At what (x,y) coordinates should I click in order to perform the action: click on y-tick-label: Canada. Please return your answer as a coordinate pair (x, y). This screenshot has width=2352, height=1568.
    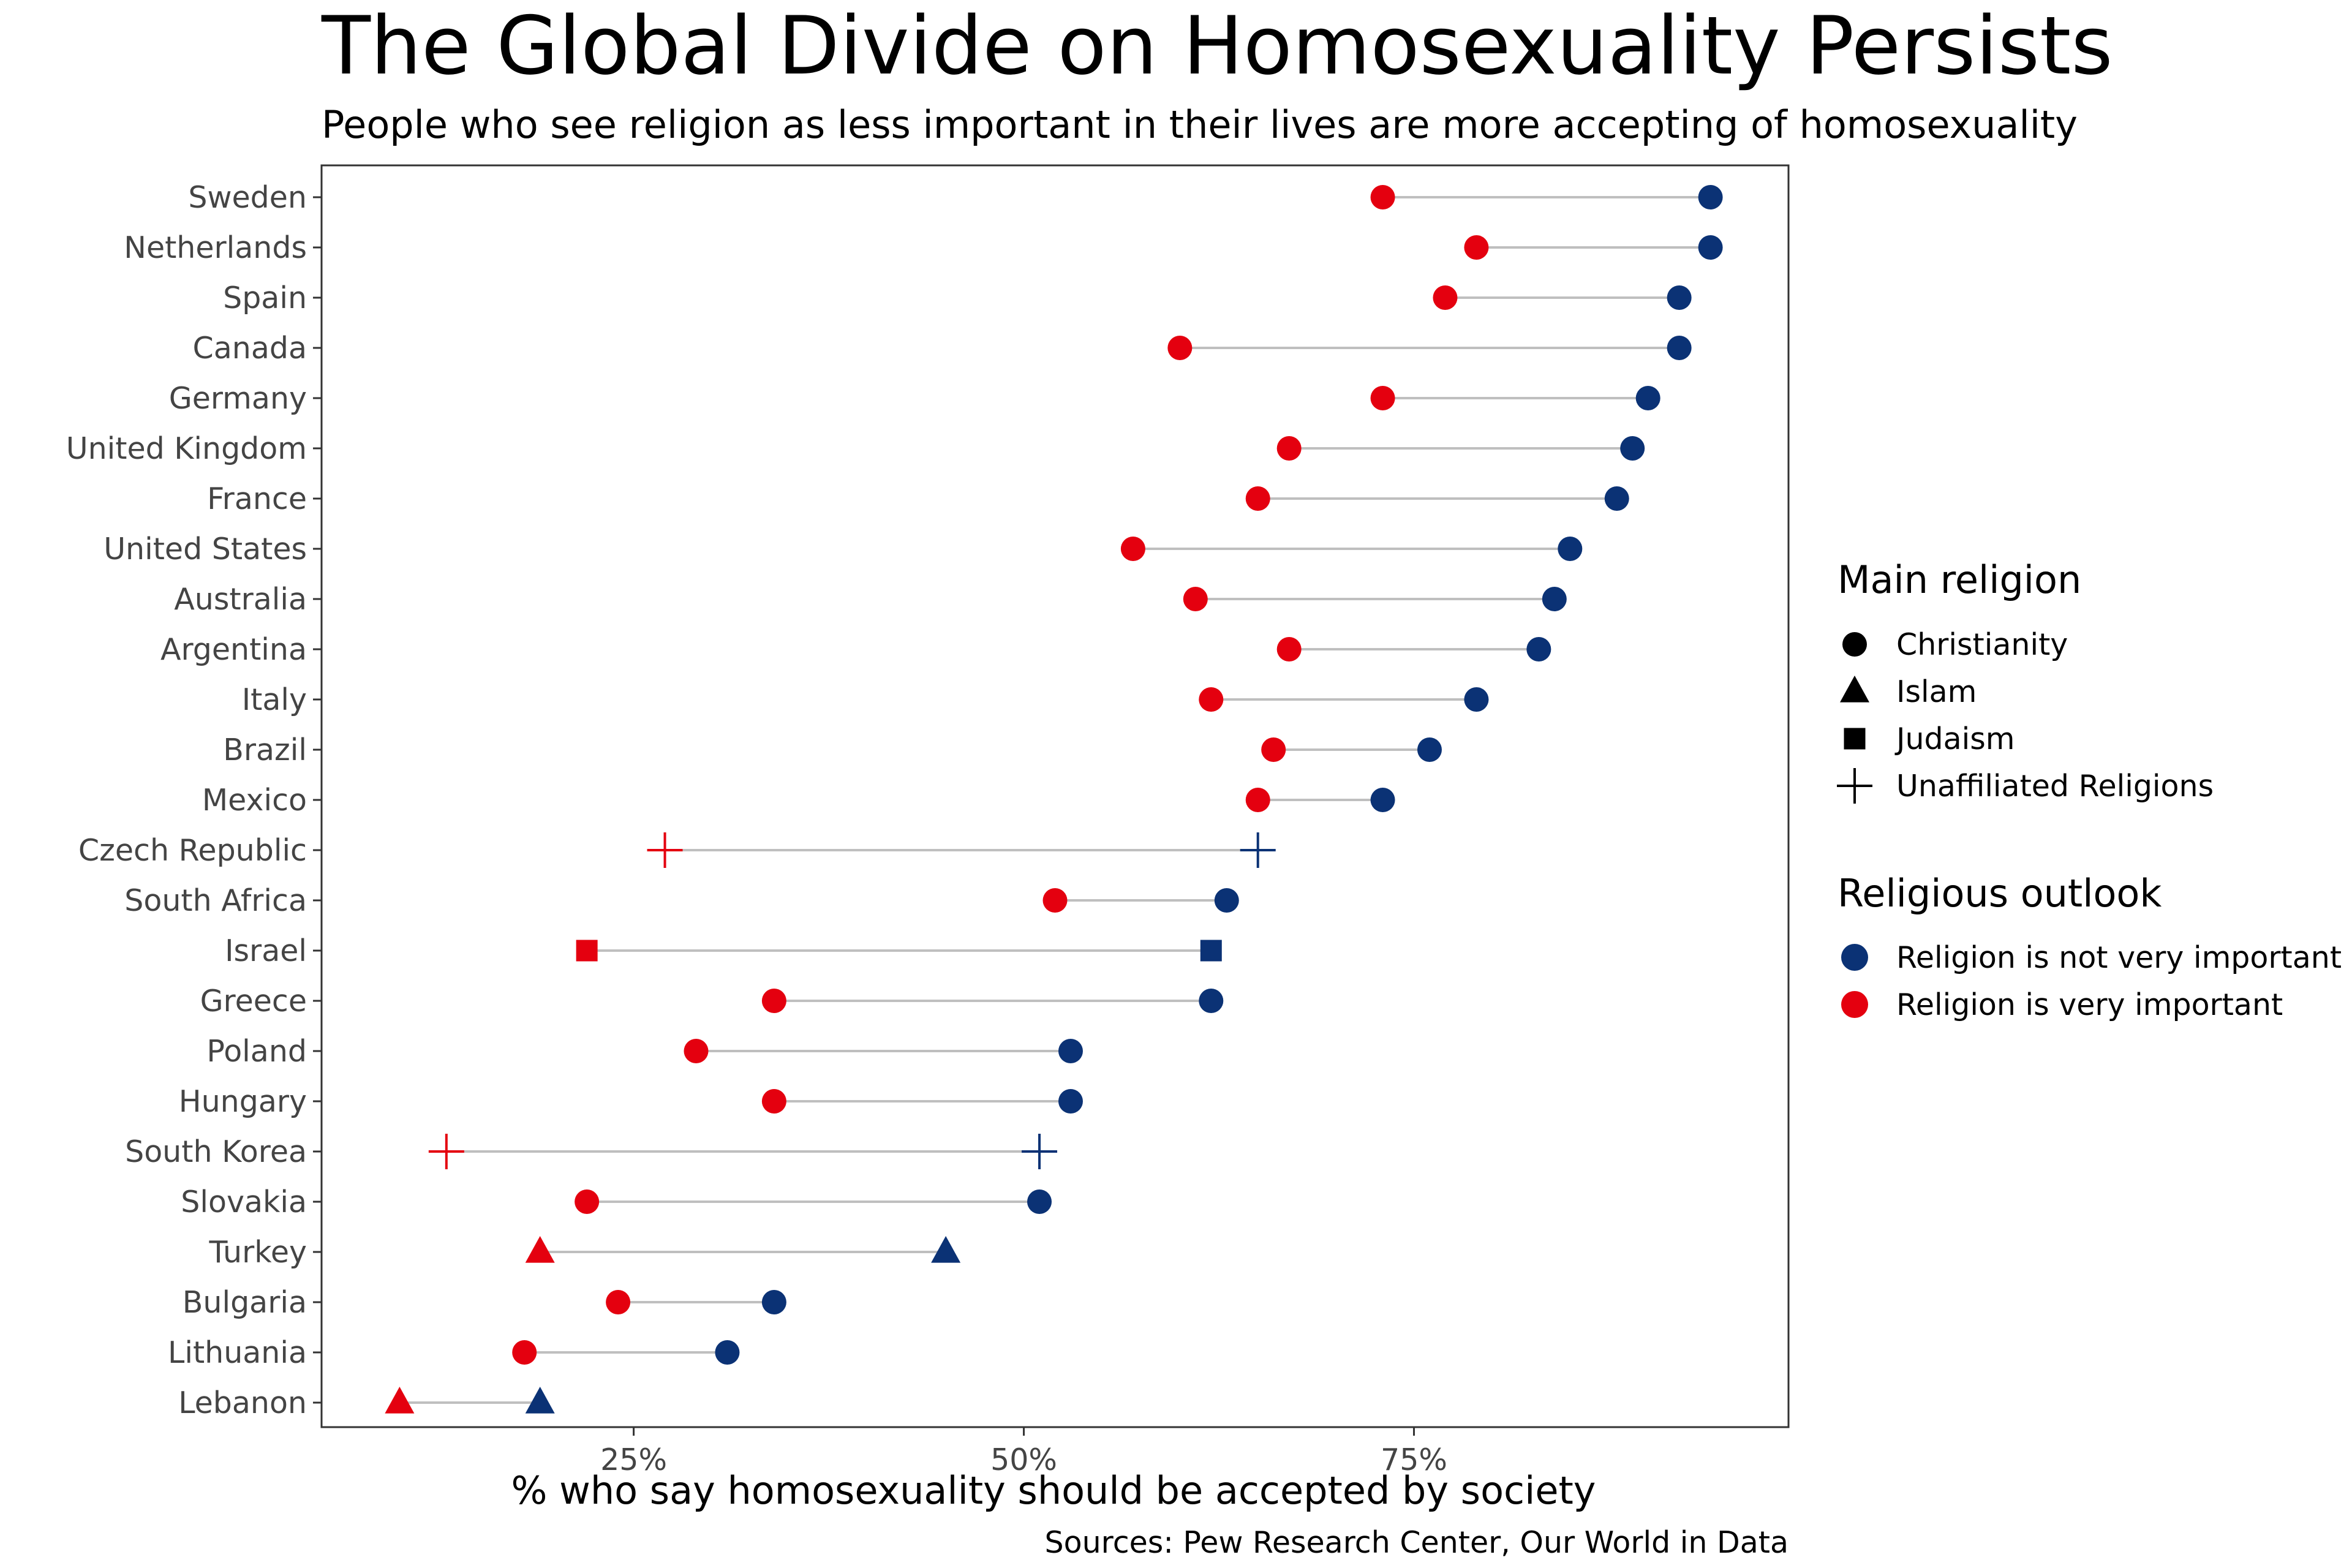
    Looking at the image, I should click on (250, 348).